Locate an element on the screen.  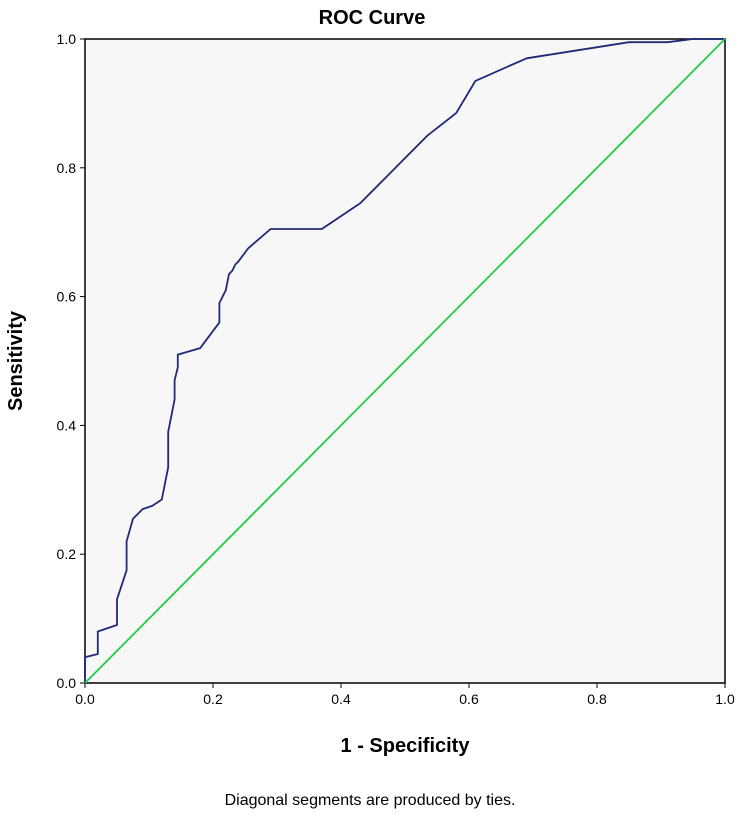
x-tick-label: 0.4 is located at coordinates (341, 699).